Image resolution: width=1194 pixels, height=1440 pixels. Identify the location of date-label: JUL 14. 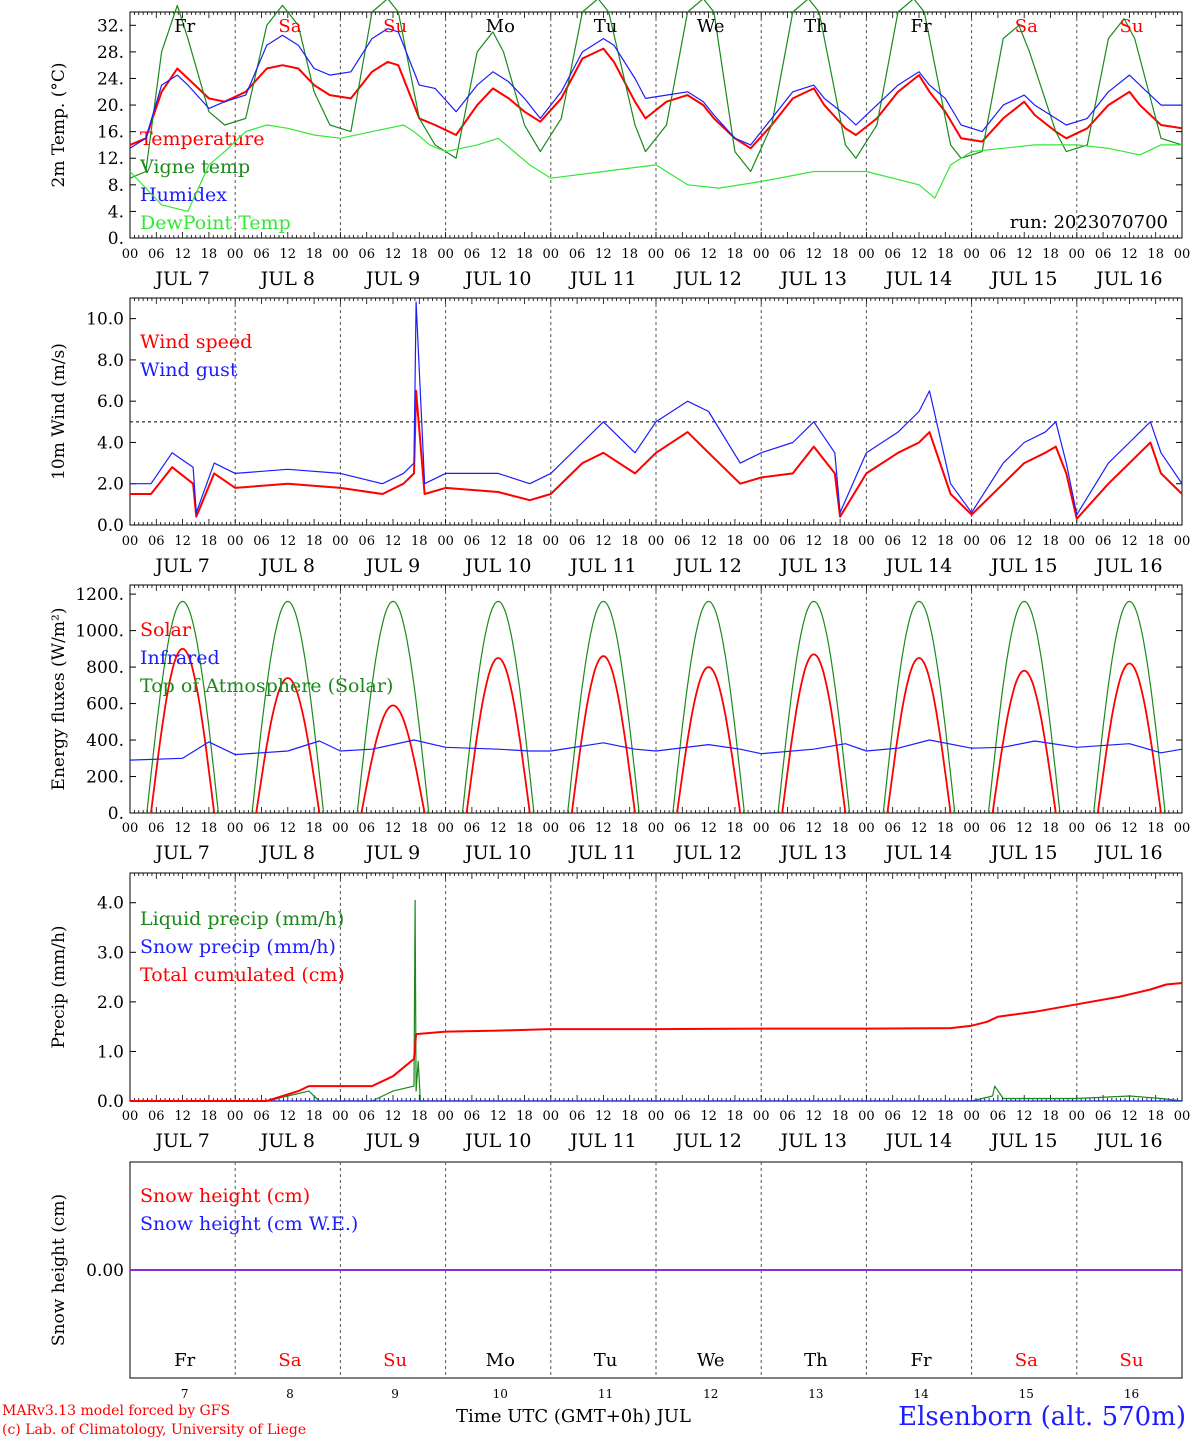
(918, 566).